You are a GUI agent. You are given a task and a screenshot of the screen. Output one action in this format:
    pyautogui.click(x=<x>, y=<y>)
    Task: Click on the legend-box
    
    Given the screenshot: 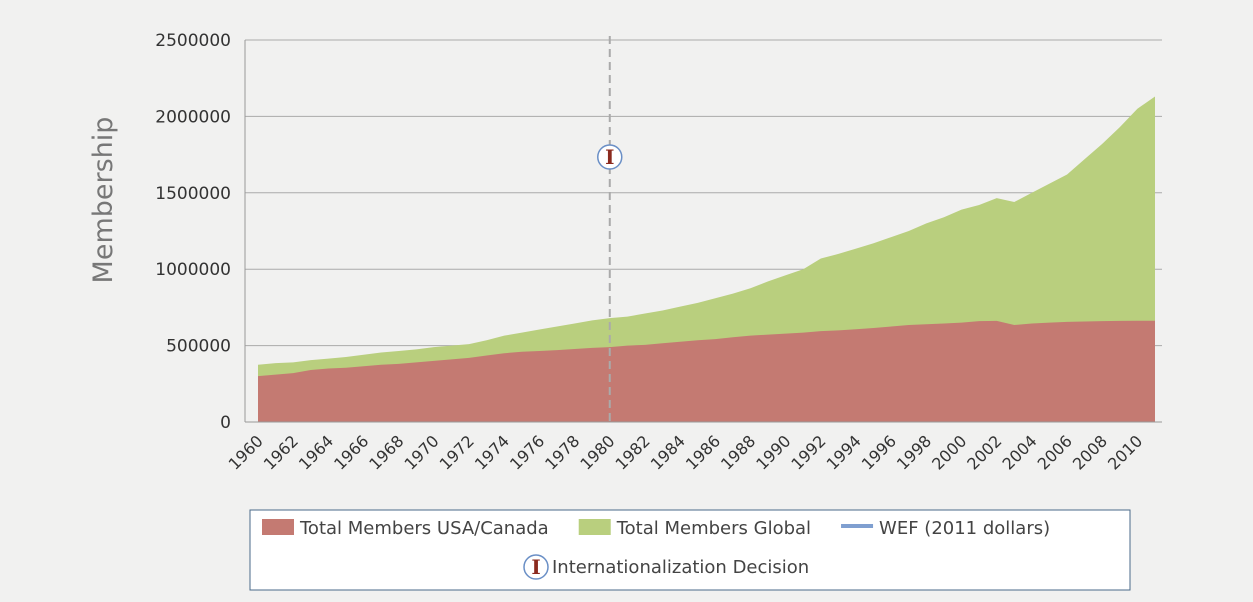 What is the action you would take?
    pyautogui.click(x=690, y=550)
    